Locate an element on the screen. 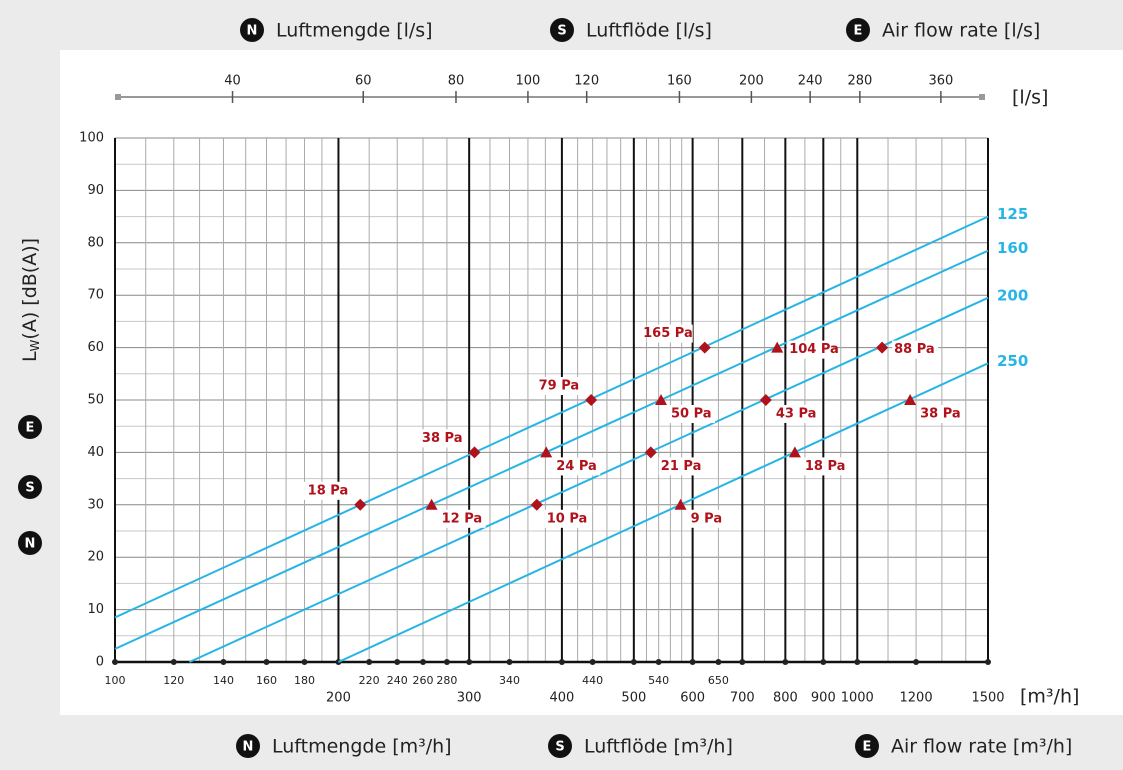  x-tick-label: 300 is located at coordinates (469, 698).